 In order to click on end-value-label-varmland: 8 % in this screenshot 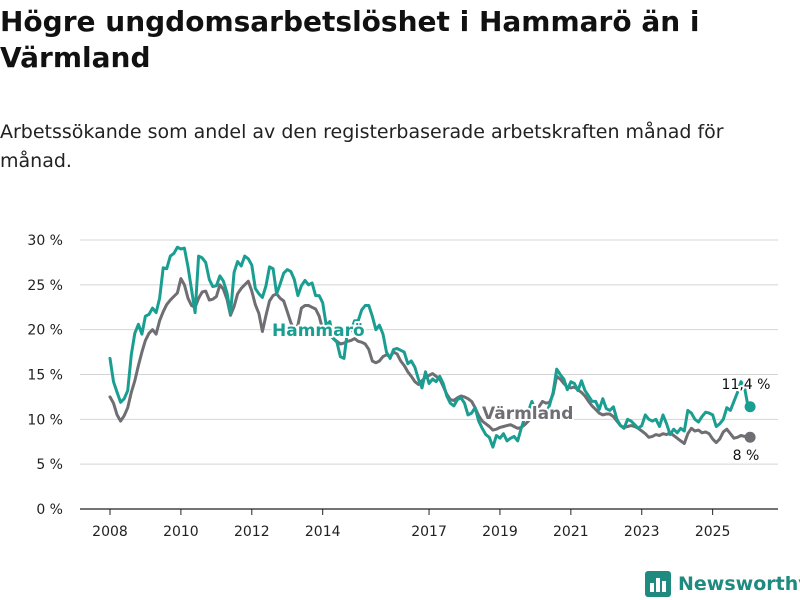, I will do `click(746, 456)`.